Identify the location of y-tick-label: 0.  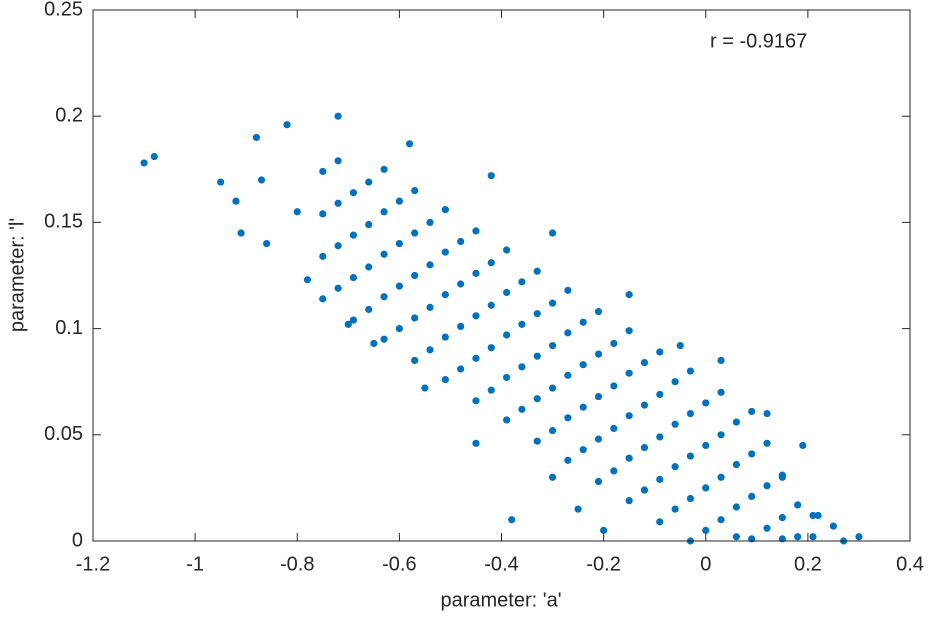
(77, 540).